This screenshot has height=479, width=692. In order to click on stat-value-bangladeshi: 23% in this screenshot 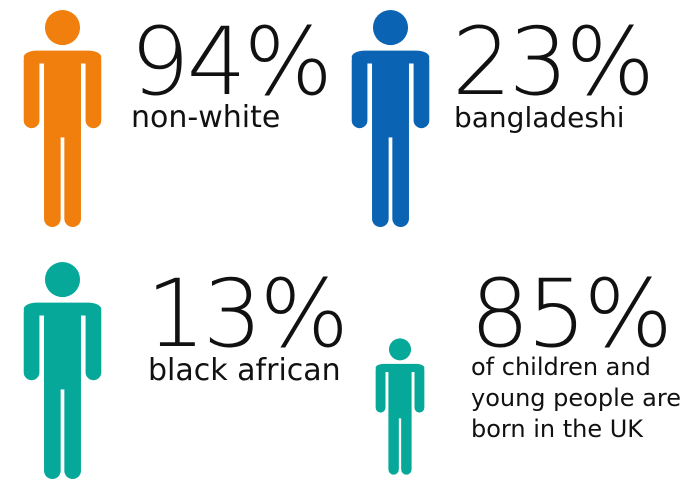, I will do `click(553, 62)`.